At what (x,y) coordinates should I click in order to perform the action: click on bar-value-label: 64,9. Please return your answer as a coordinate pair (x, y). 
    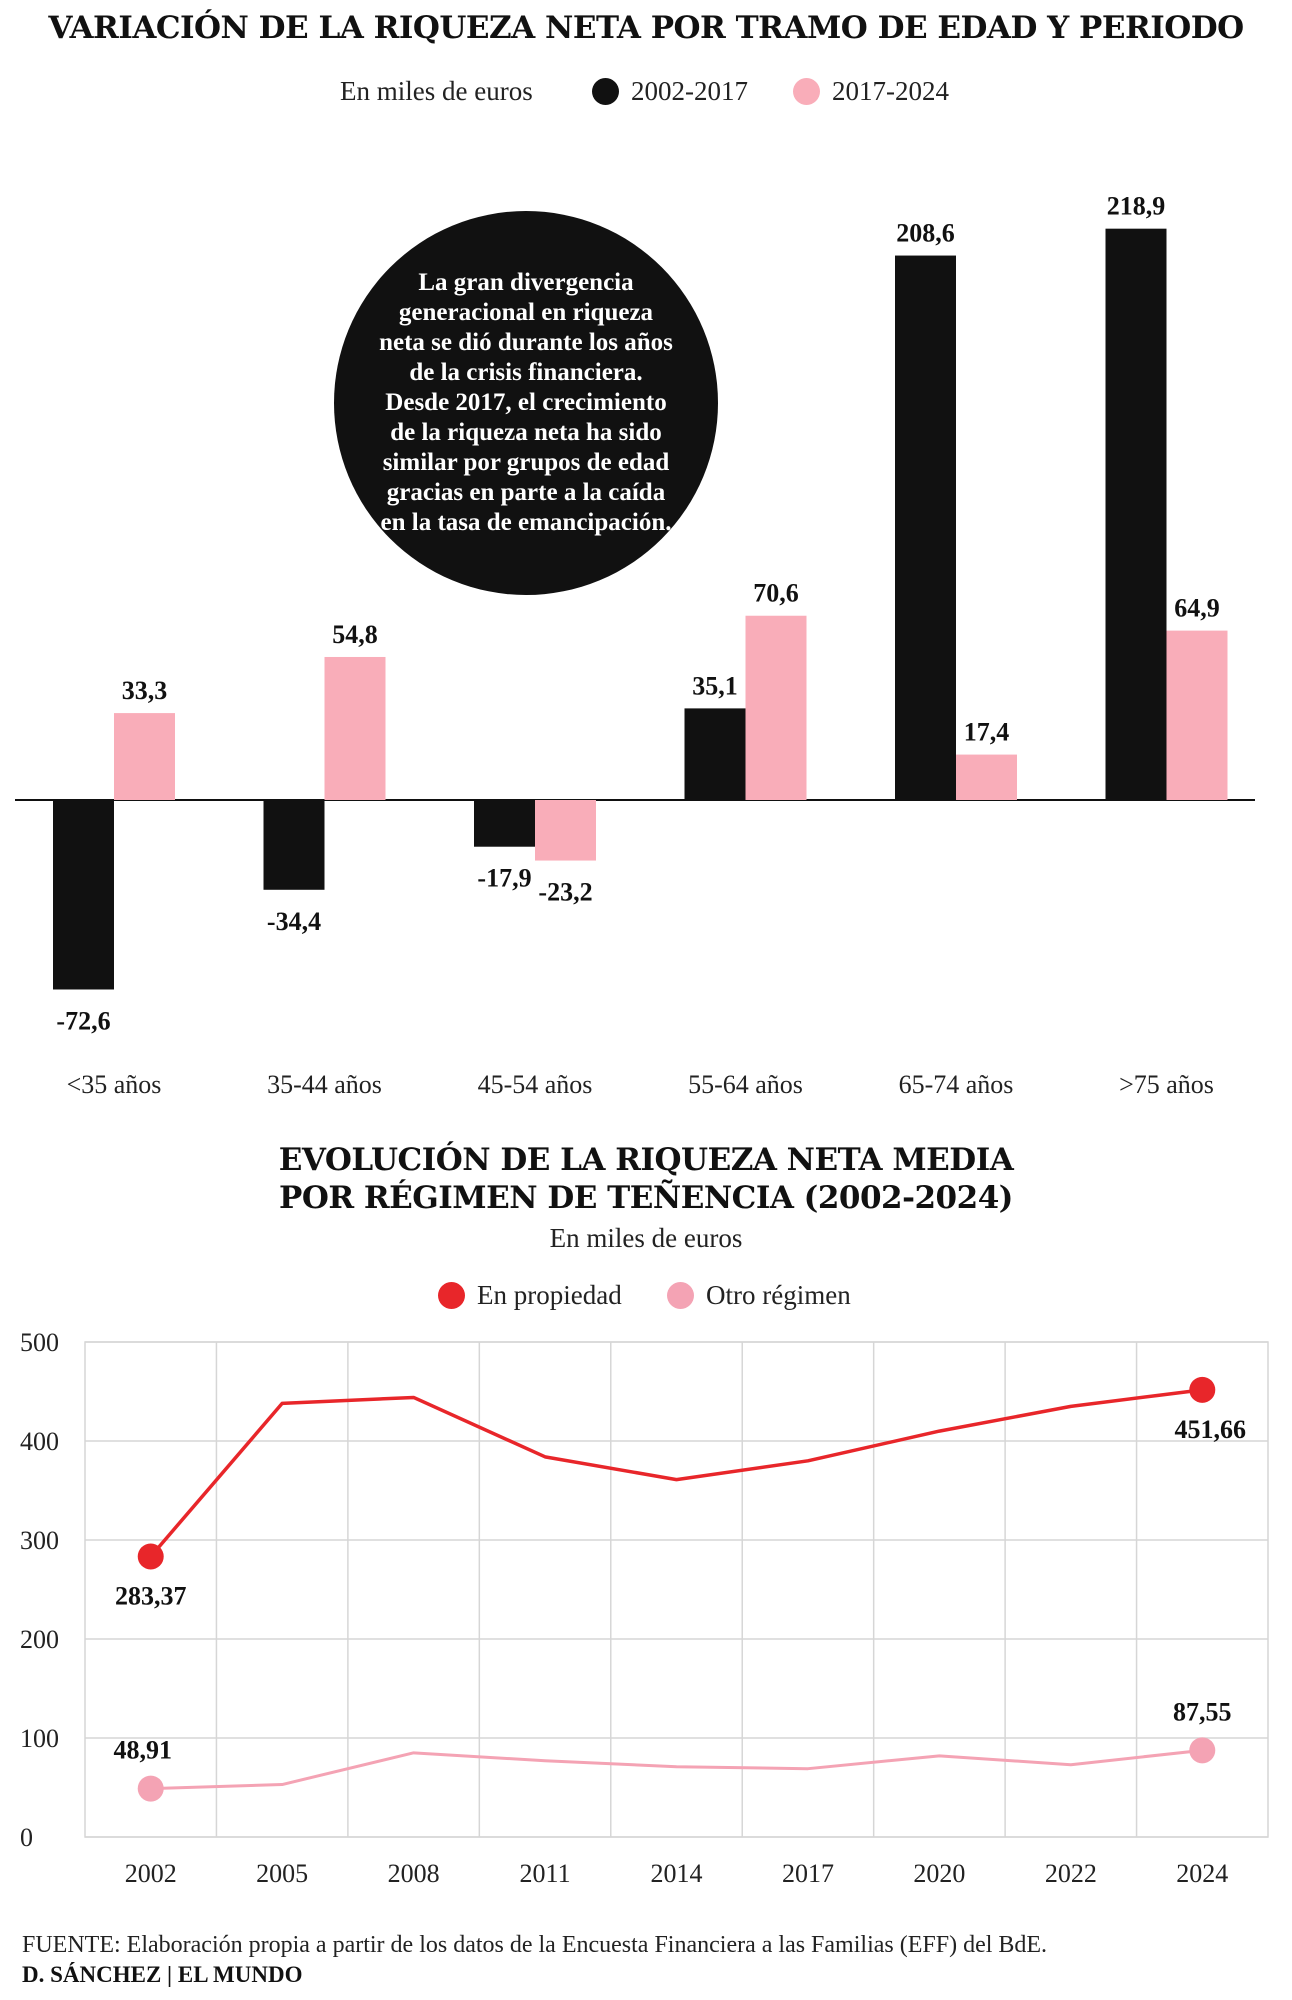
    Looking at the image, I should click on (1197, 608).